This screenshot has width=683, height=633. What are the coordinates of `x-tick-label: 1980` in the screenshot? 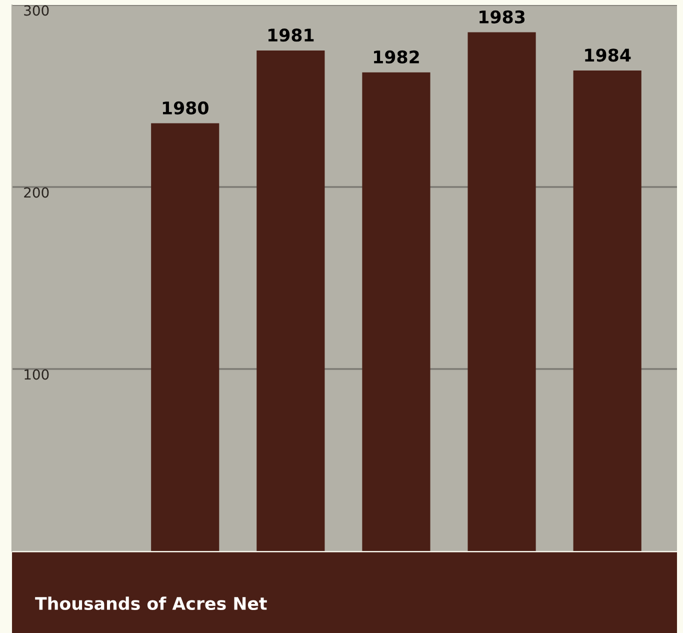 It's located at (185, 107).